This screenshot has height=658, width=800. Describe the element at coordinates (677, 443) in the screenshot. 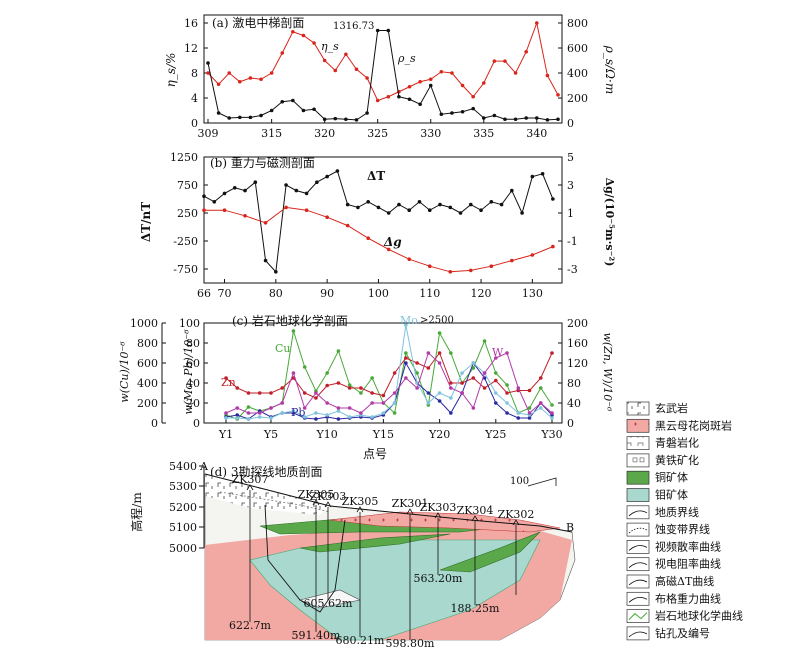

I see `legend-label: 青磐岩化` at that location.